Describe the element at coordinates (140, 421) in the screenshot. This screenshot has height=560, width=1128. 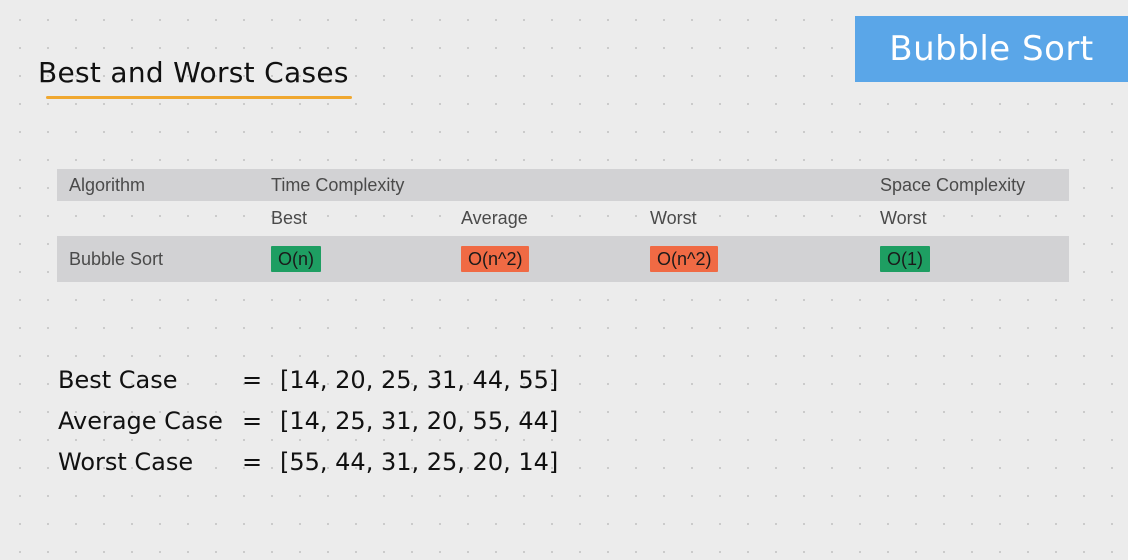
I see `case-label: Average Case` at that location.